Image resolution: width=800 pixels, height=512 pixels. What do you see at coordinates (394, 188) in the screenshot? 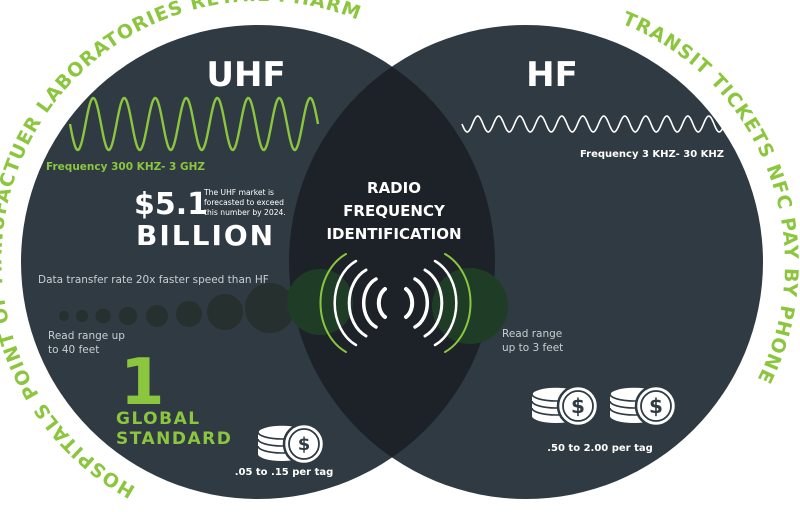
I see `center-title-line: RADIO` at bounding box center [394, 188].